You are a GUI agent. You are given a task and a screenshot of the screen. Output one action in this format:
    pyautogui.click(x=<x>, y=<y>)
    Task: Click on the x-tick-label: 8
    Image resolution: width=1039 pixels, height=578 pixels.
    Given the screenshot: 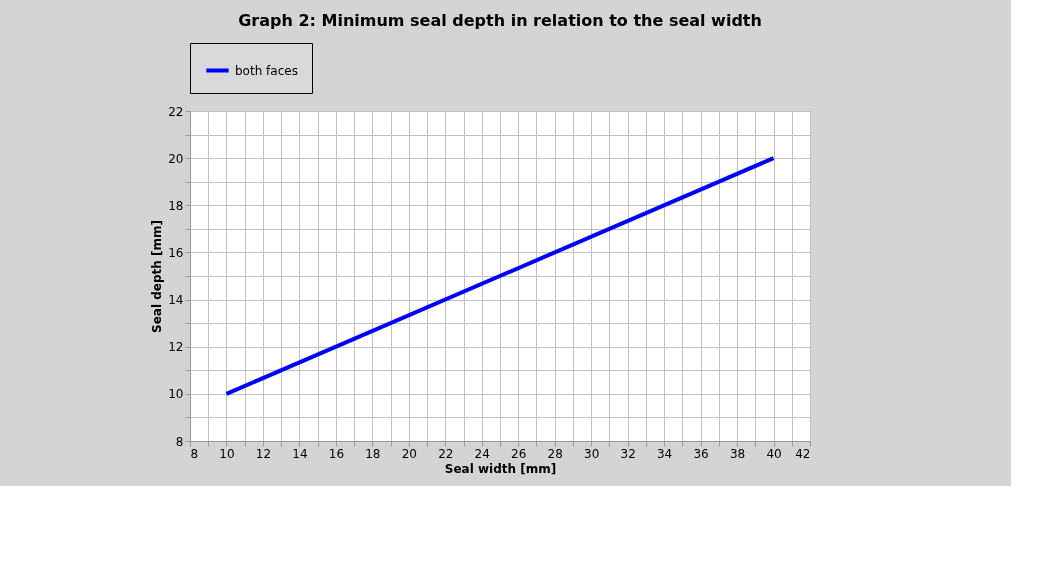 What is the action you would take?
    pyautogui.click(x=194, y=453)
    